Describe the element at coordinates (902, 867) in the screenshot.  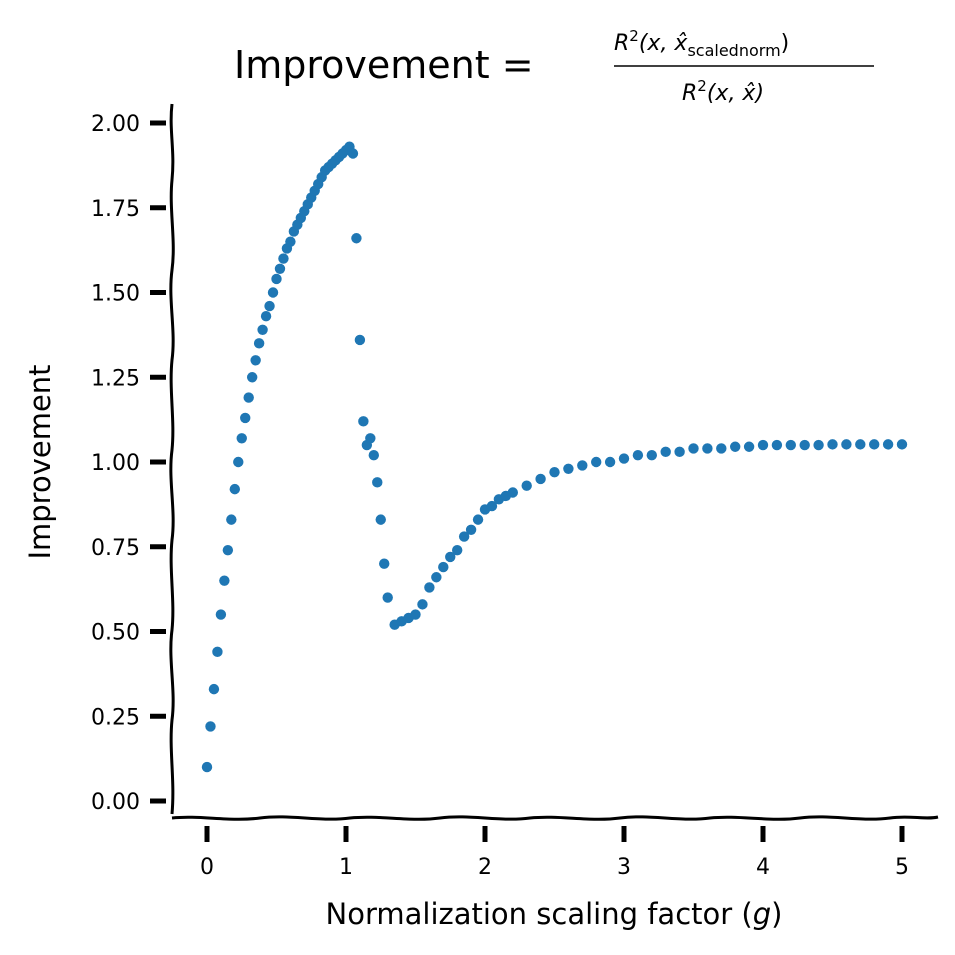
I see `x-tick-label: 5` at that location.